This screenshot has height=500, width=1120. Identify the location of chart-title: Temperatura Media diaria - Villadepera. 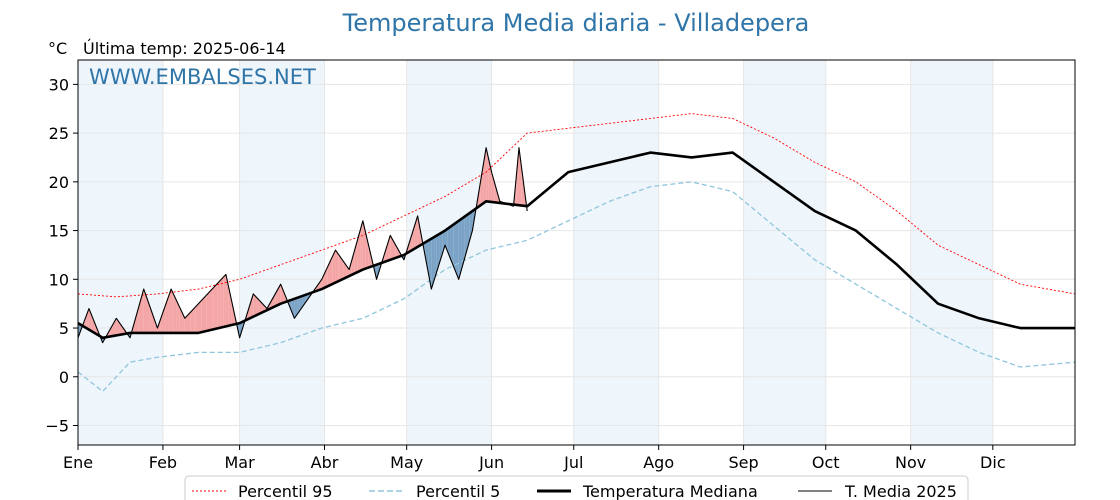
(576, 23).